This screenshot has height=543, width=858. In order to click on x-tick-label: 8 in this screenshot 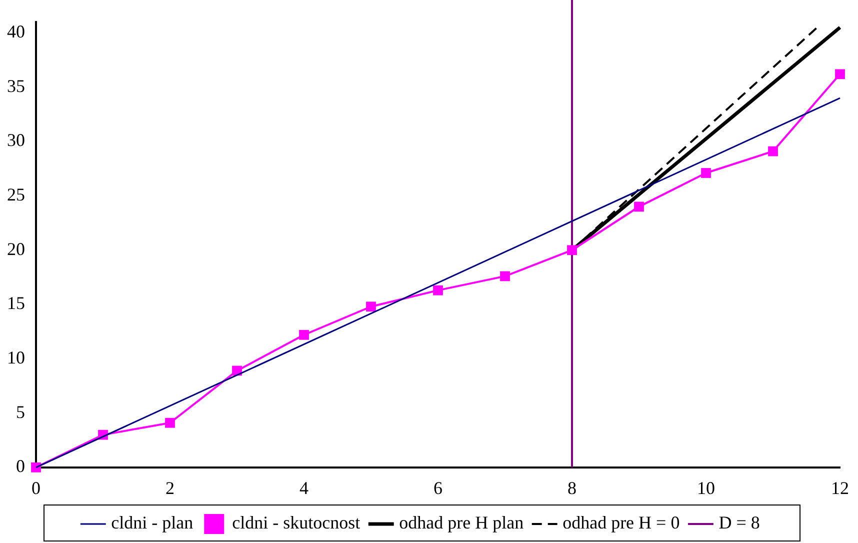, I will do `click(572, 488)`.